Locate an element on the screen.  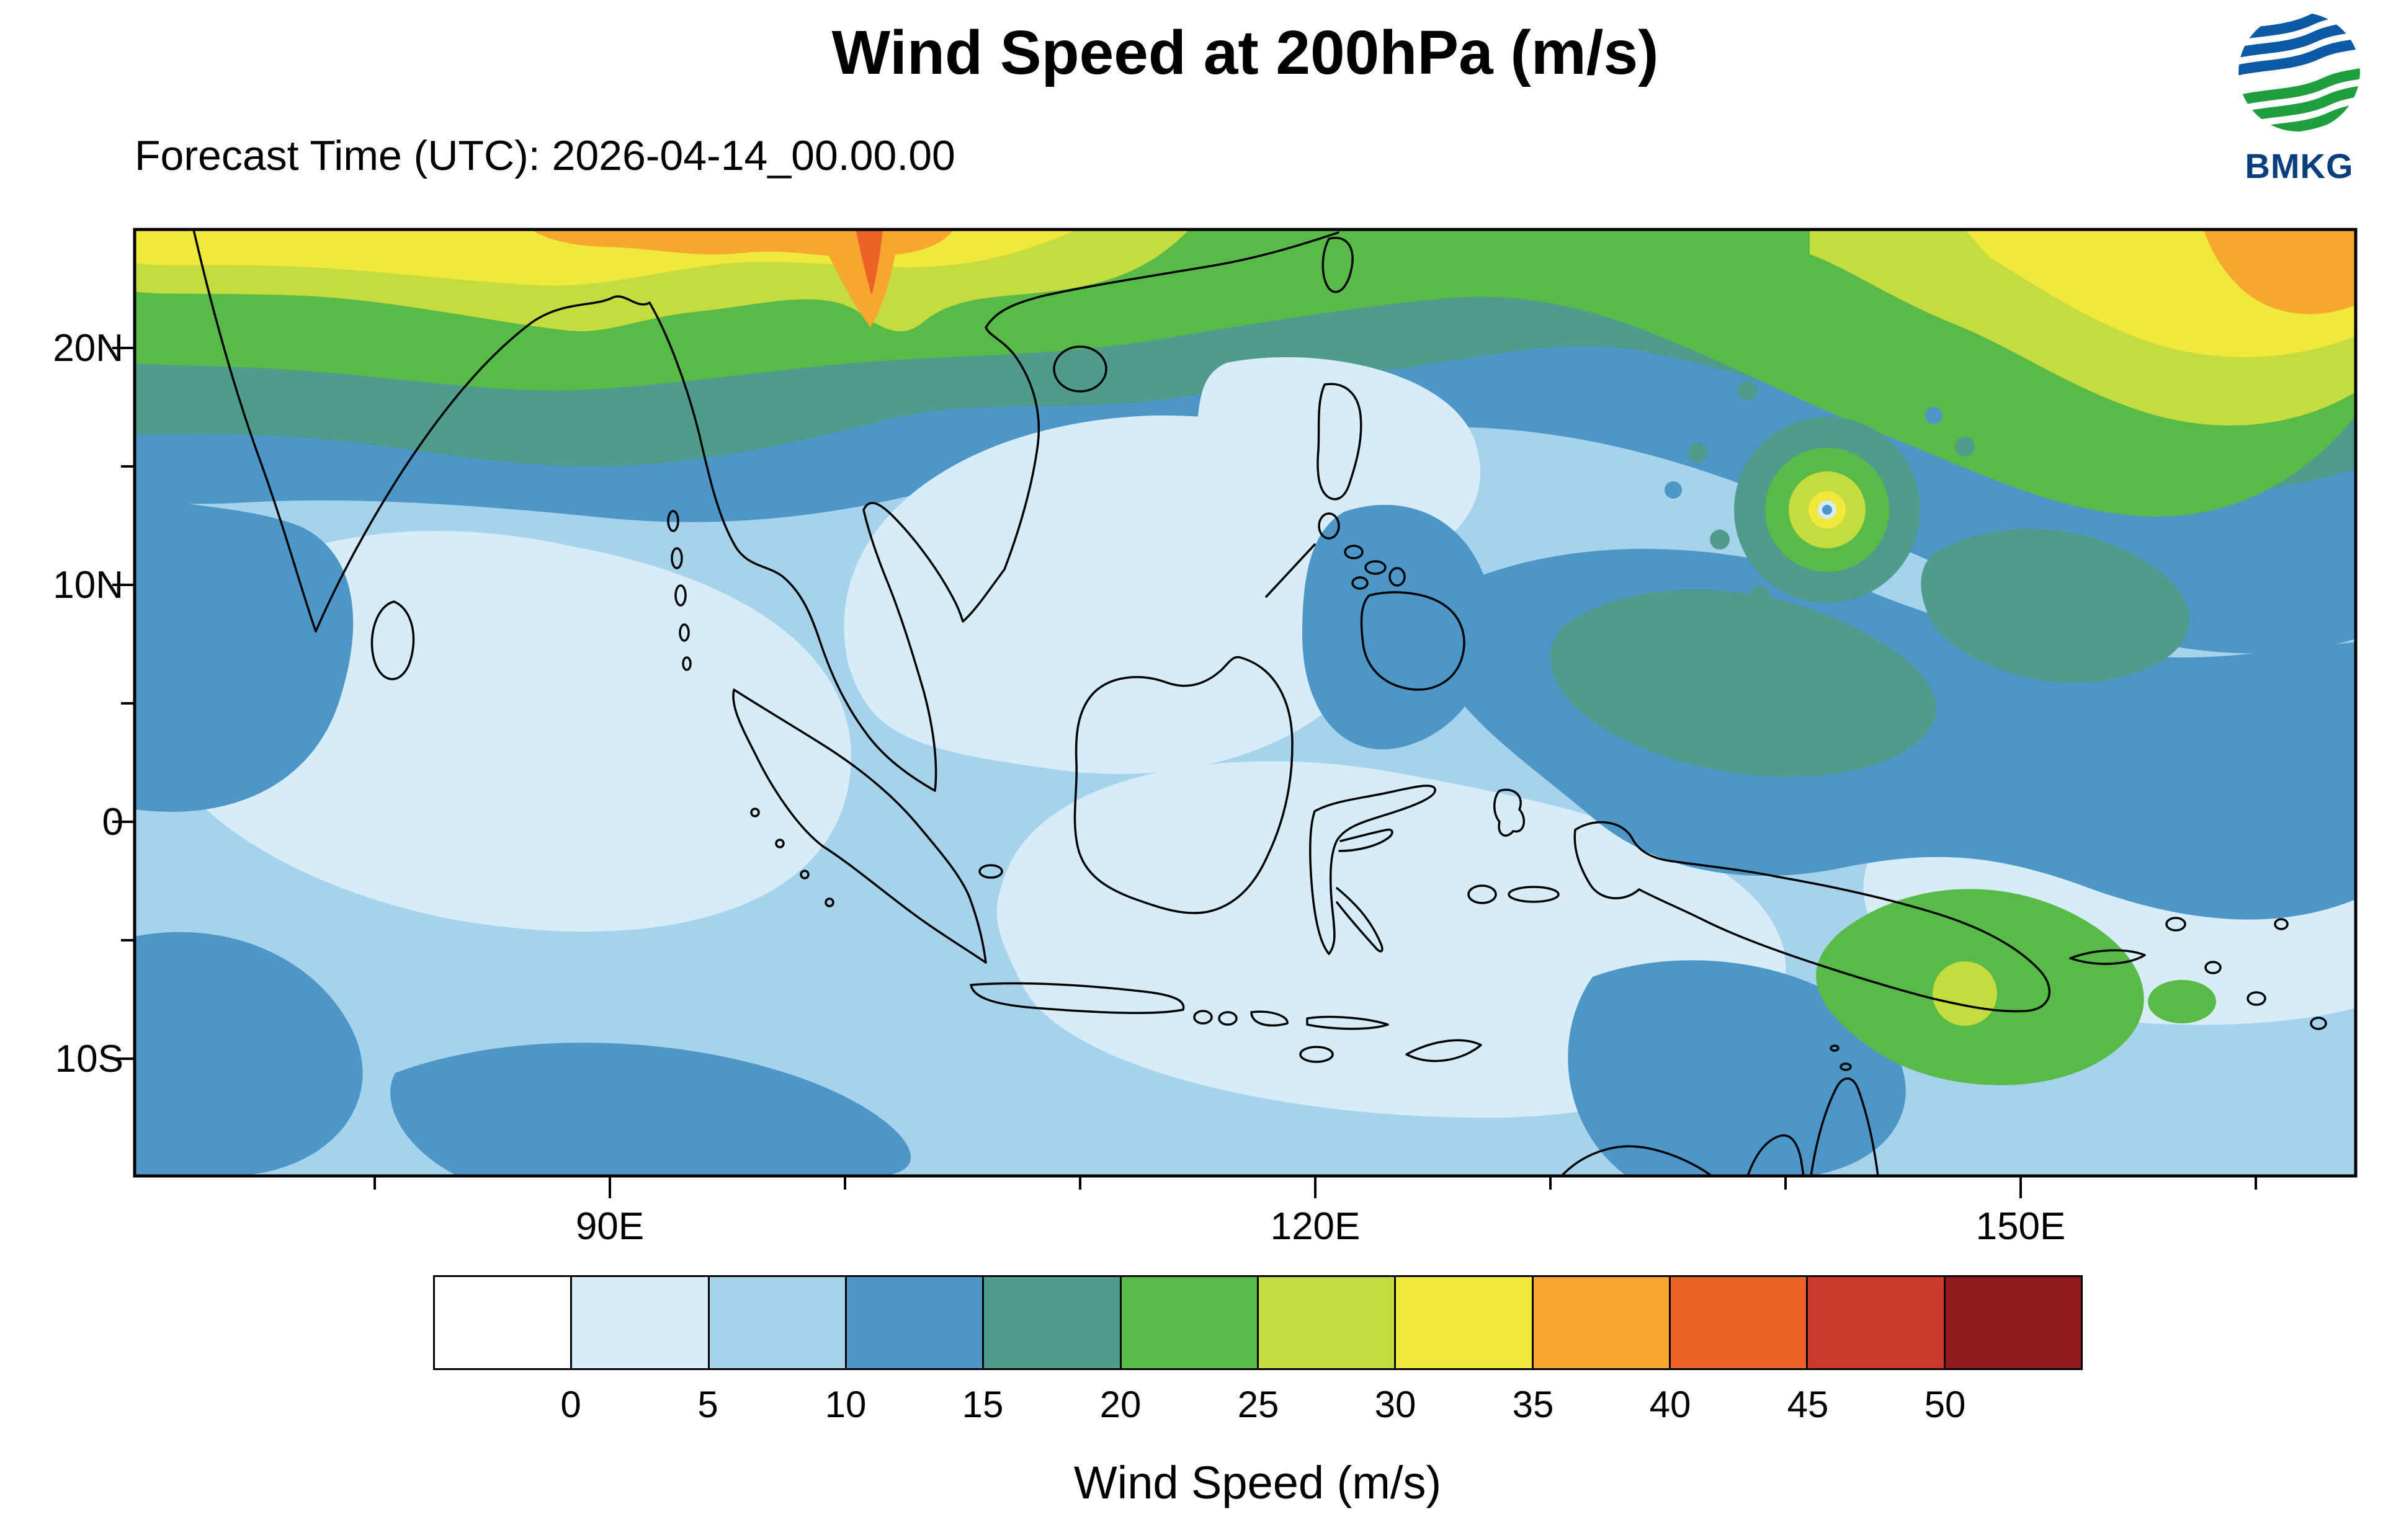
colorbar-tick-label: 15 is located at coordinates (983, 1405).